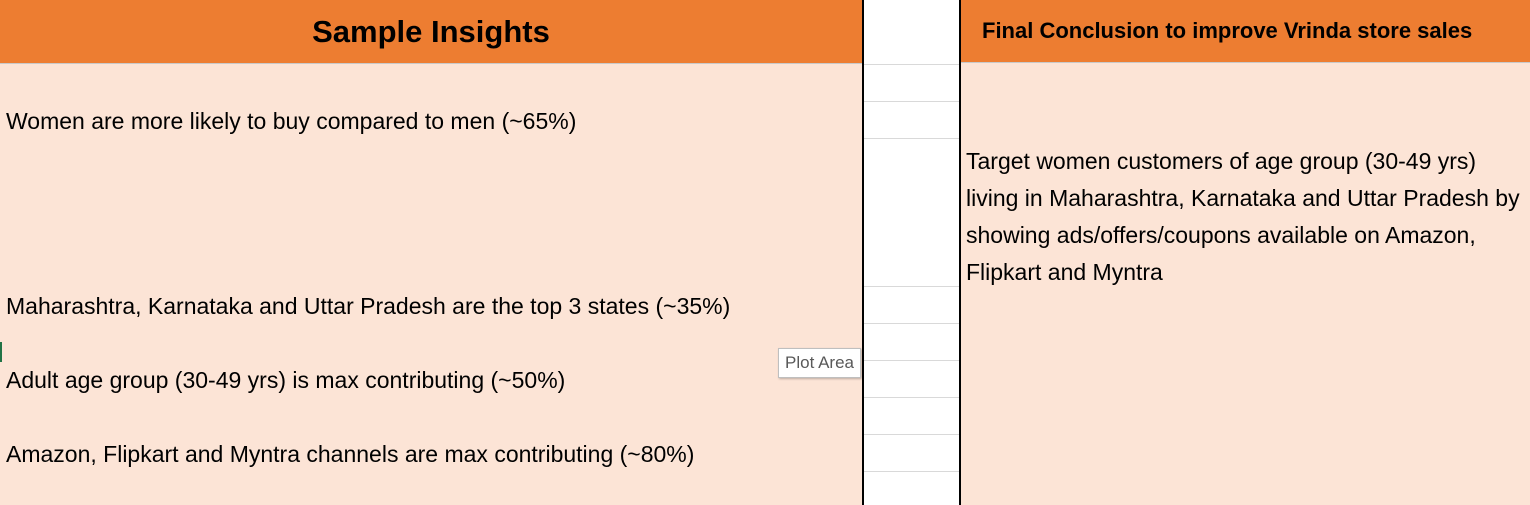  I want to click on selection-handle, so click(1, 352).